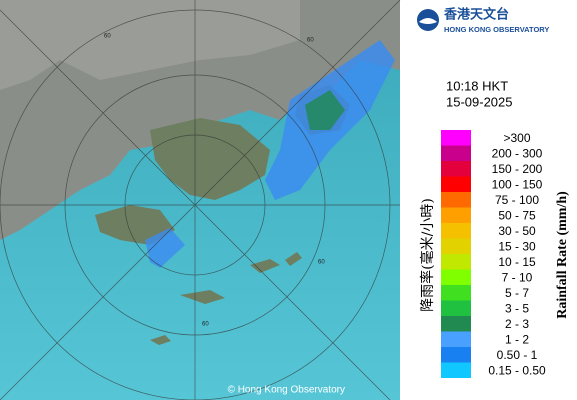 Image resolution: width=577 pixels, height=400 pixels. Describe the element at coordinates (479, 101) in the screenshot. I see `date: 15-09-2025` at that location.